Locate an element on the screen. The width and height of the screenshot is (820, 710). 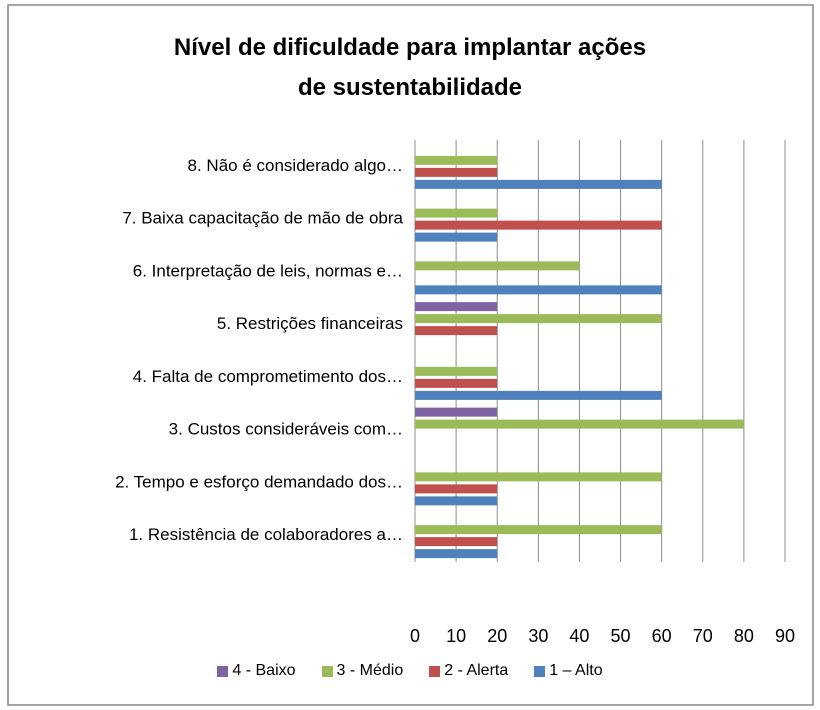
legend-item: 4 - Baixo is located at coordinates (256, 671).